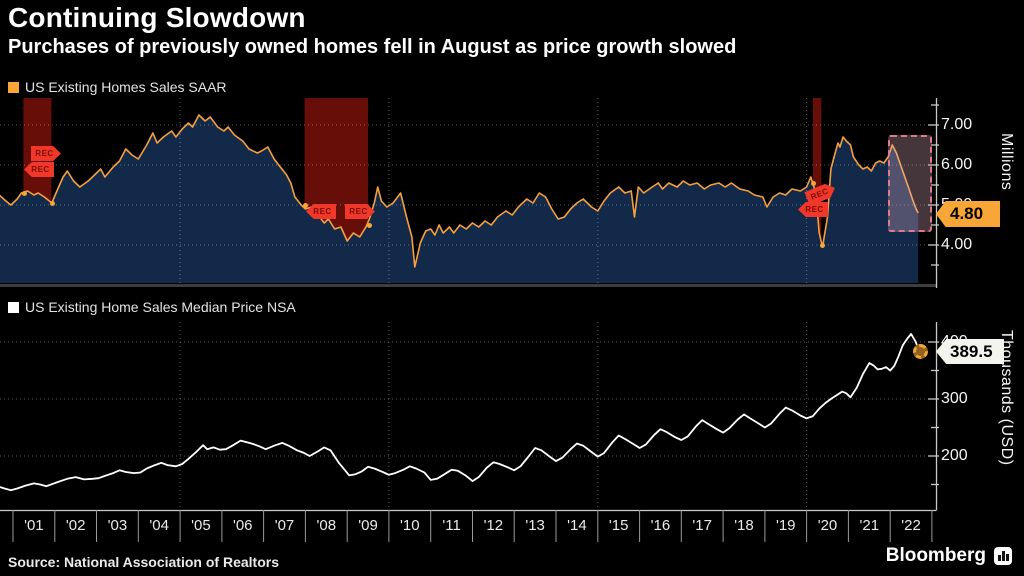 The image size is (1024, 576). Describe the element at coordinates (954, 455) in the screenshot. I see `ytick-200: 200` at that location.